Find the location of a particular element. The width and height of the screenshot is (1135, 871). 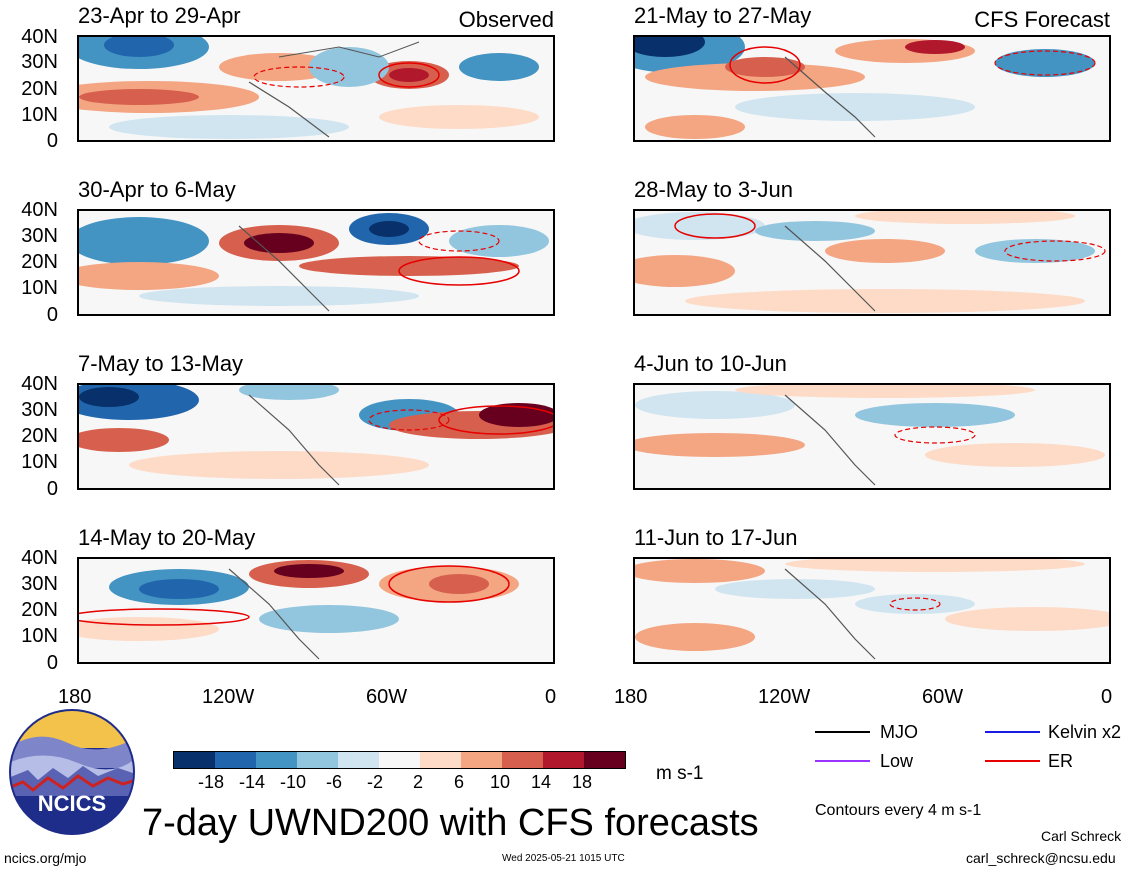

colorbar-tick: -10 is located at coordinates (293, 782).